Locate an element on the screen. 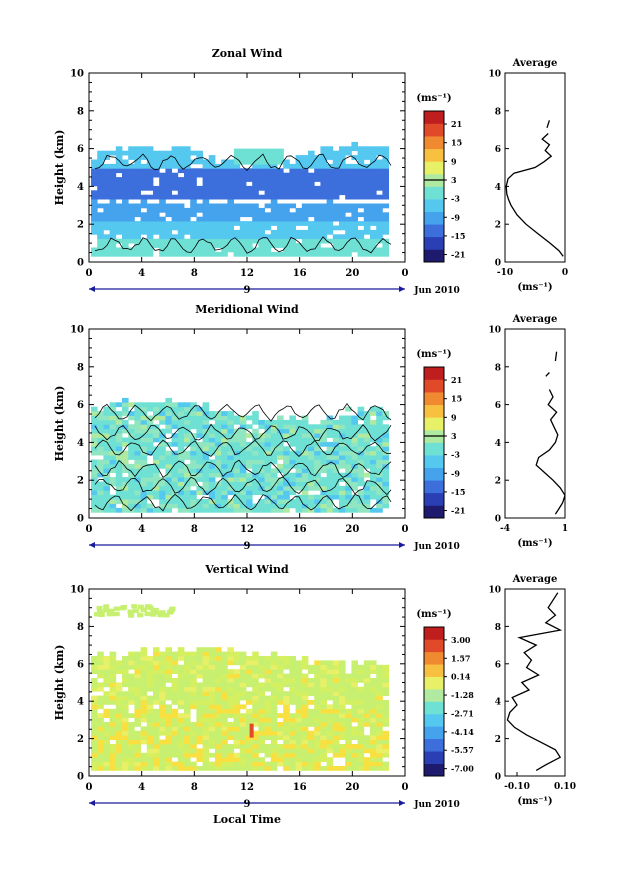  colorbar-tick-label: -3 is located at coordinates (455, 199).